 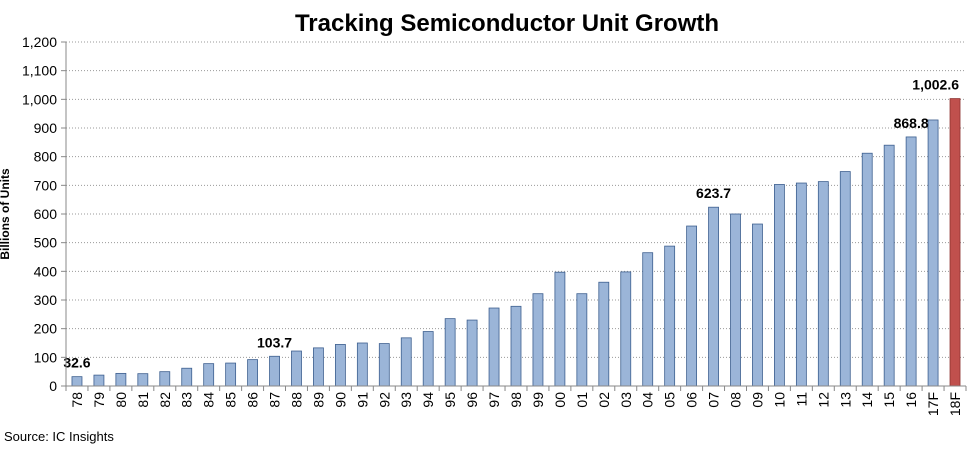 What do you see at coordinates (39, 99) in the screenshot?
I see `y-tick-label: 1,000` at bounding box center [39, 99].